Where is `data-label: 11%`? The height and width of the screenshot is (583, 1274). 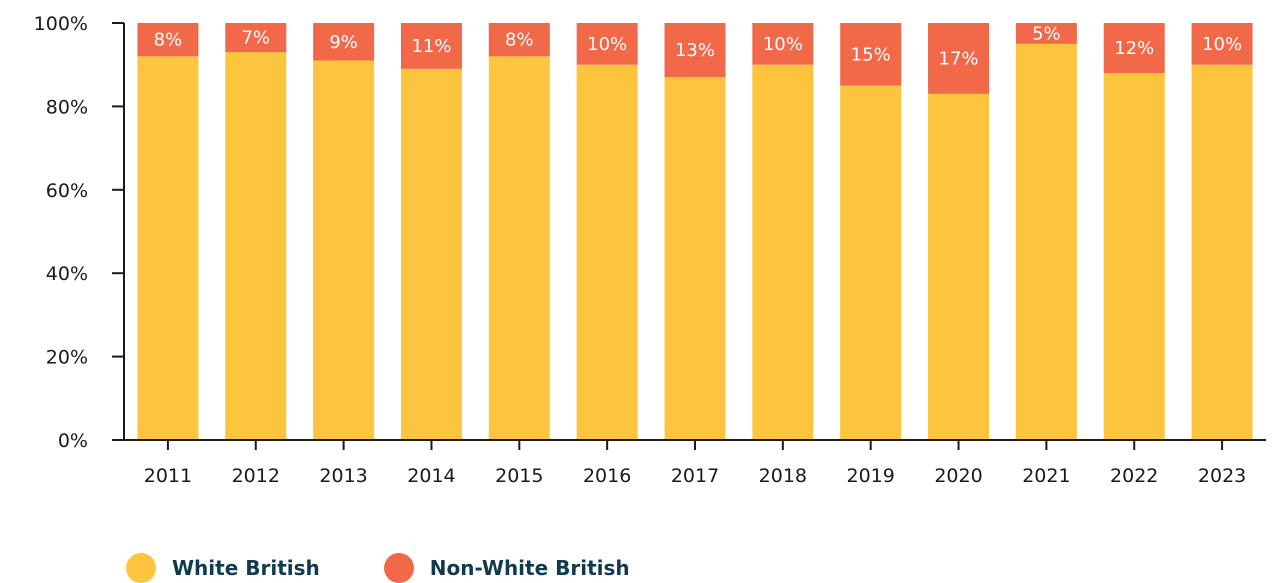 data-label: 11% is located at coordinates (431, 46).